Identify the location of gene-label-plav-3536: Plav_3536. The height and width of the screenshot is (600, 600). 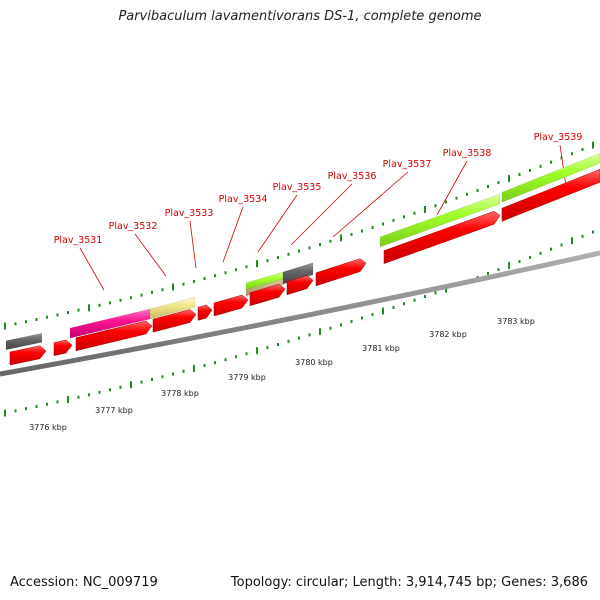
(352, 176).